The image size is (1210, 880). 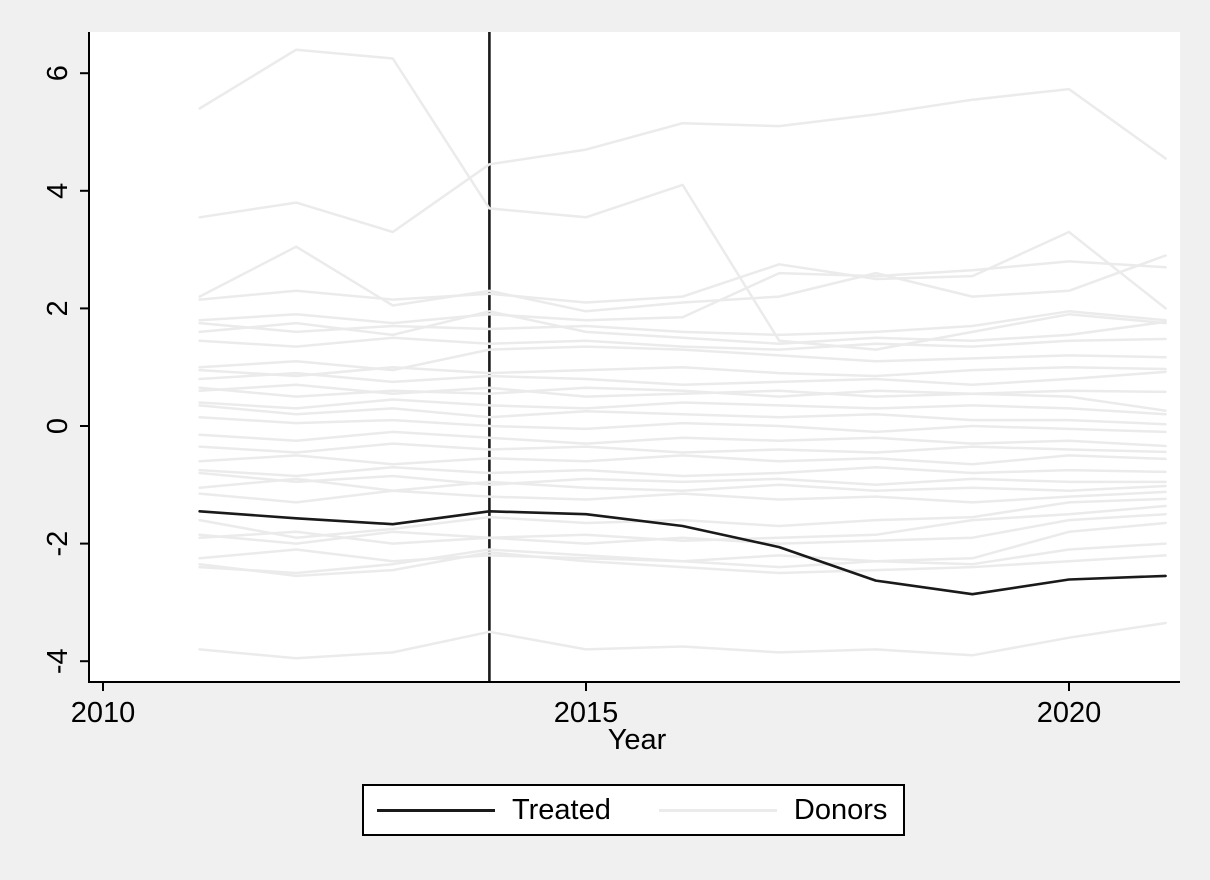 I want to click on x-axis-title: Year, so click(x=637, y=740).